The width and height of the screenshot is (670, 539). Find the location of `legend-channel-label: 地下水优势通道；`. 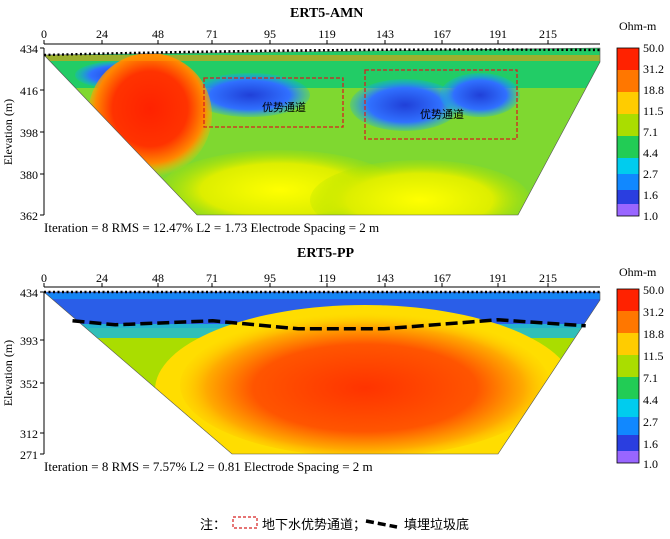

legend-channel-label: 地下水优势通道； is located at coordinates (314, 524).